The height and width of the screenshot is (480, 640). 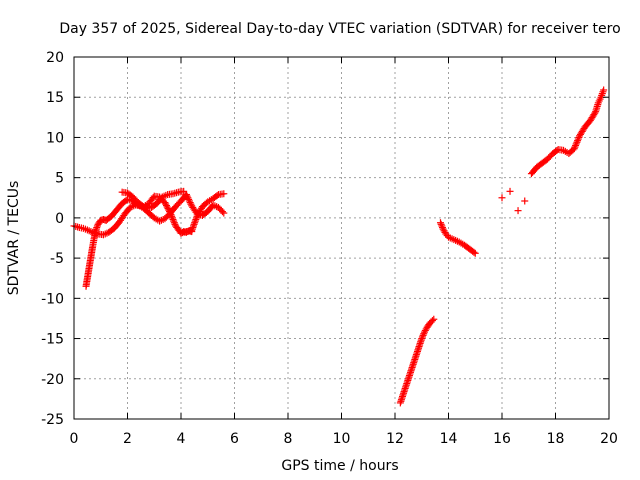 What do you see at coordinates (234, 439) in the screenshot?
I see `x-tick-label: 6` at bounding box center [234, 439].